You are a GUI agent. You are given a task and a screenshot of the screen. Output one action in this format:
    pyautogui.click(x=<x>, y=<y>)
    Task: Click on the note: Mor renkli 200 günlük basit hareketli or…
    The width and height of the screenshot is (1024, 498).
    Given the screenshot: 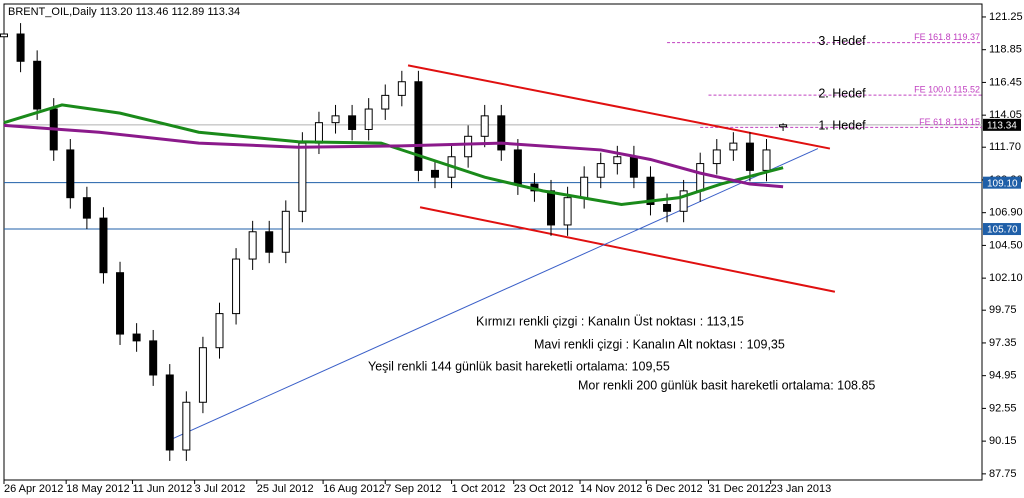 What is the action you would take?
    pyautogui.click(x=726, y=385)
    